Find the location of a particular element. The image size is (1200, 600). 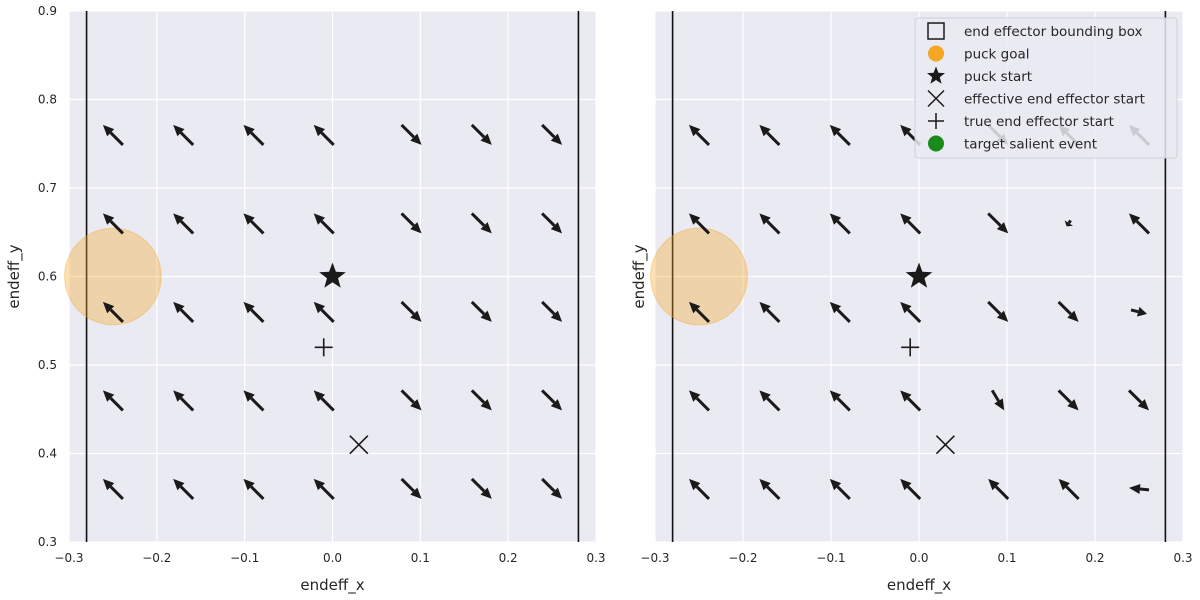

x-tick-label: −0.1 is located at coordinates (830, 558).